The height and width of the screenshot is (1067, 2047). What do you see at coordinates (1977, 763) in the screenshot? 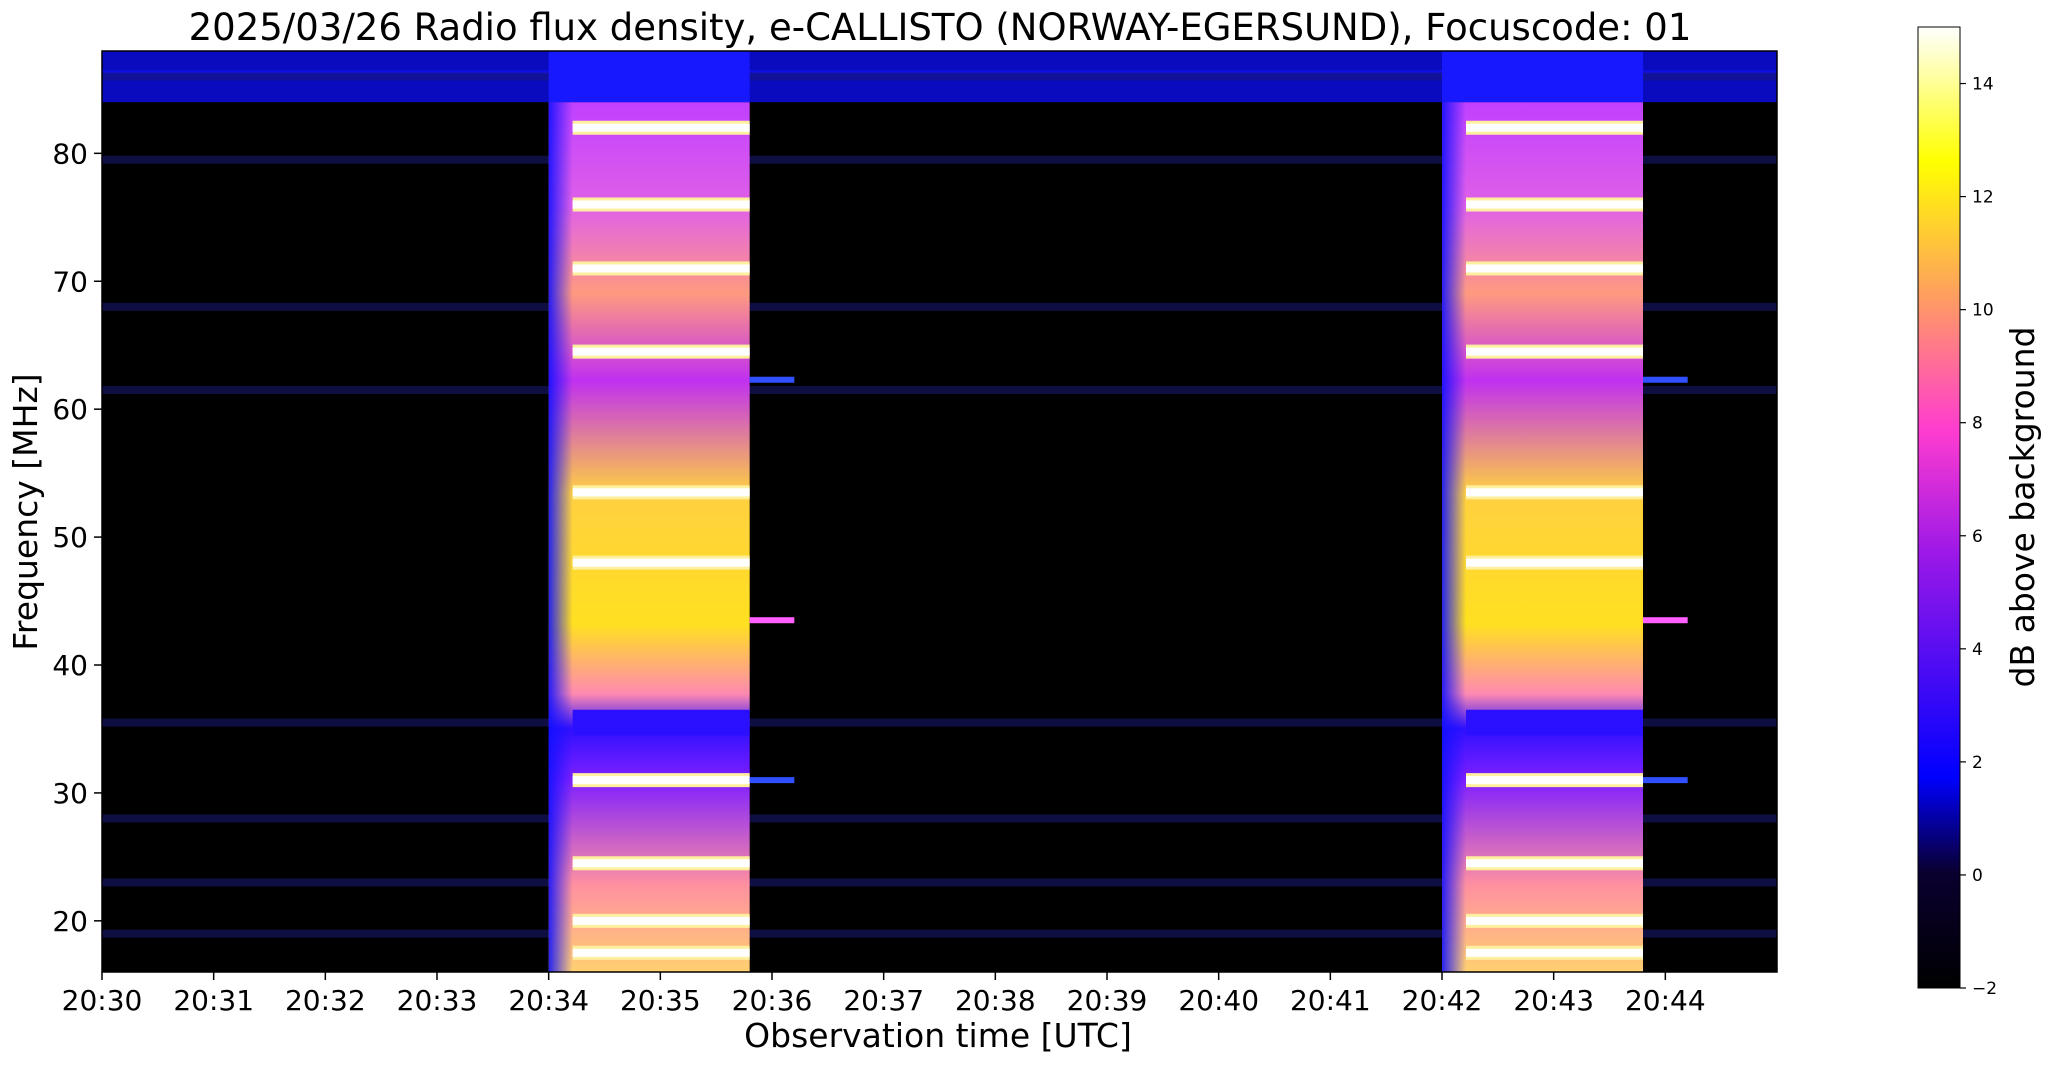
I see `colorbar-tick-label: 2` at bounding box center [1977, 763].